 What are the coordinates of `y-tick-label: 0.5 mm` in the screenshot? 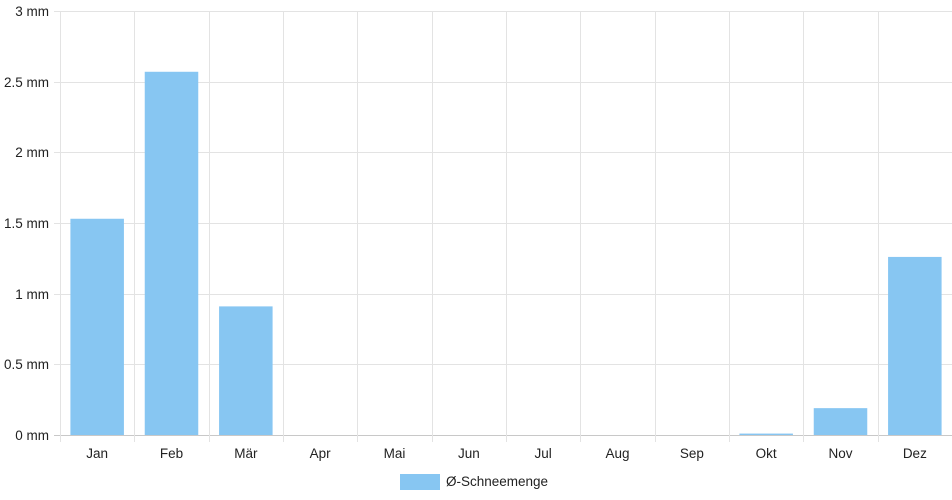 It's located at (26, 364).